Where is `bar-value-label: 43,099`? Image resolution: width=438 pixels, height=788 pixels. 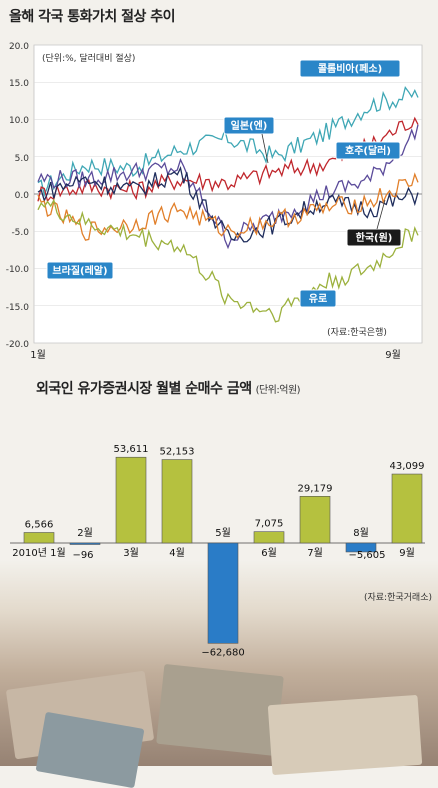 bar-value-label: 43,099 is located at coordinates (407, 466).